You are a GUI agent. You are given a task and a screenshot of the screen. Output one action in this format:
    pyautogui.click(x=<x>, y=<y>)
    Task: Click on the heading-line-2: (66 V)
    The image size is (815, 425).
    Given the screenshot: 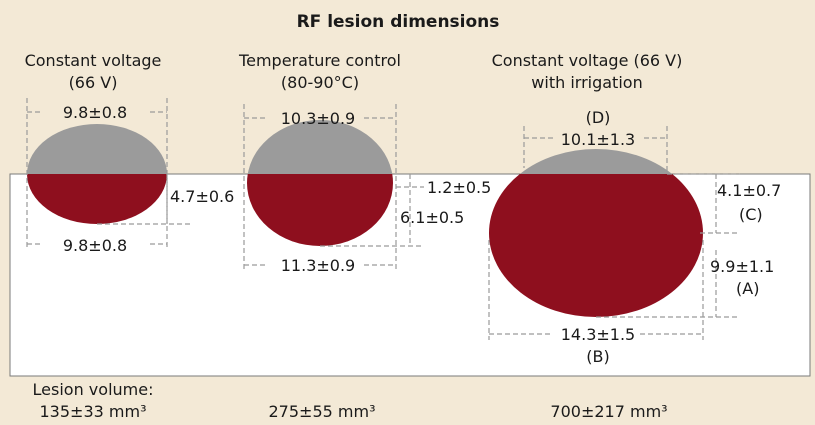 What is the action you would take?
    pyautogui.click(x=93, y=82)
    